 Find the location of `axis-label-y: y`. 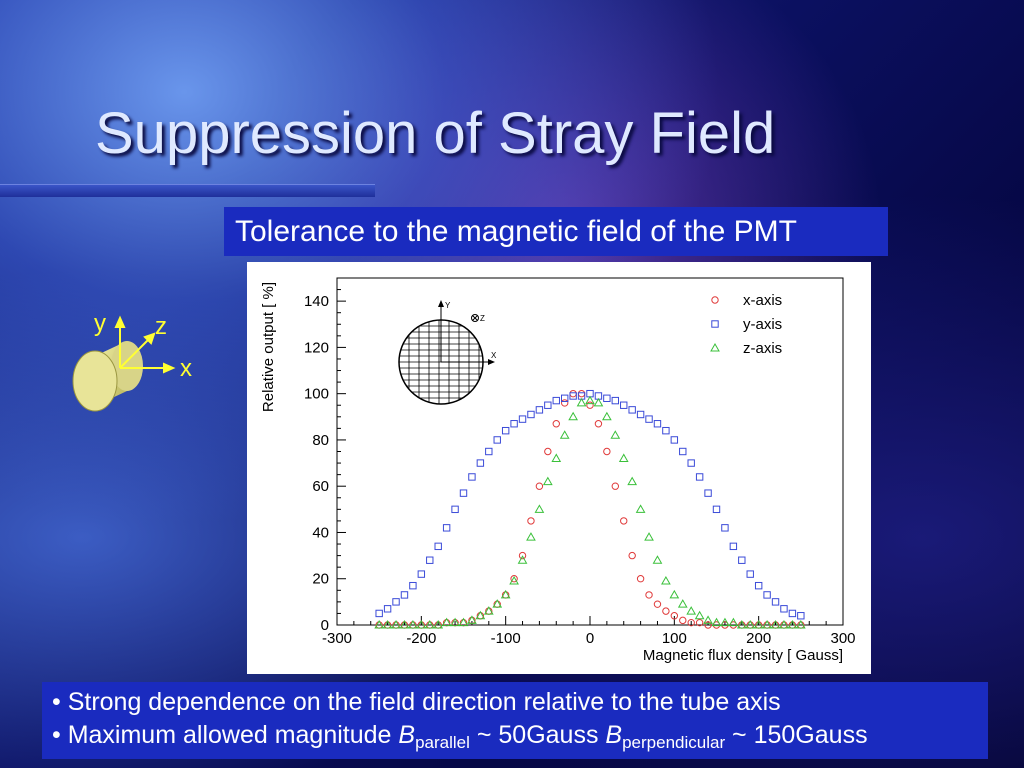

axis-label-y: y is located at coordinates (100, 323).